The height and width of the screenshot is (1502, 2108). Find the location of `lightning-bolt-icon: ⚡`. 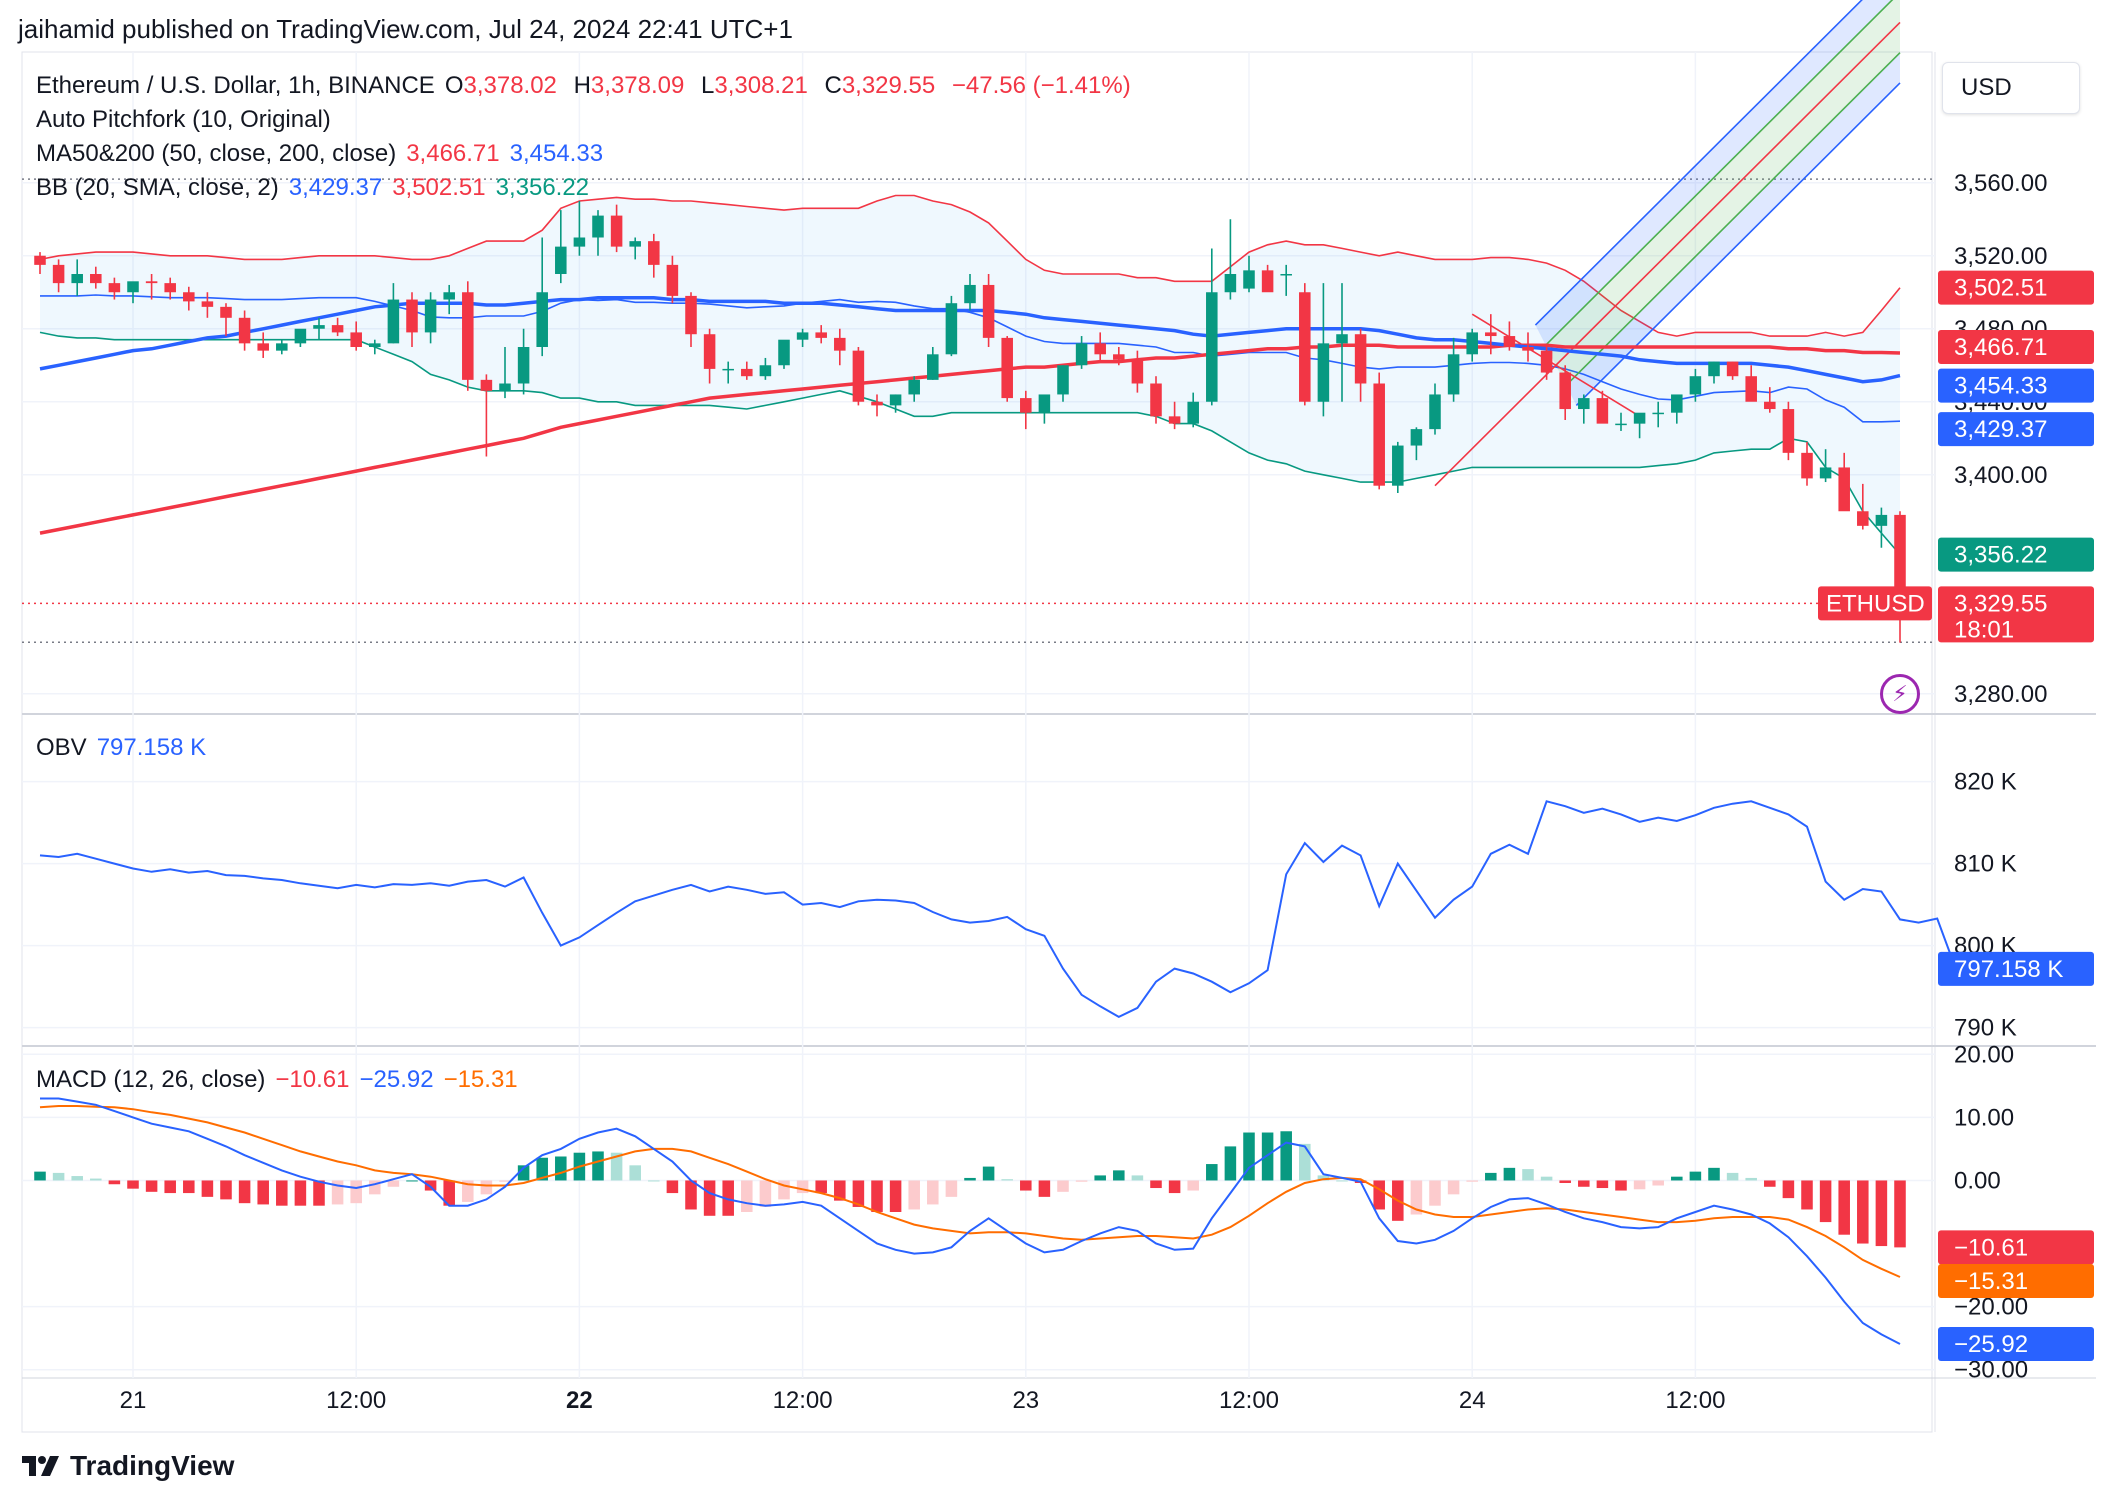

lightning-bolt-icon: ⚡ is located at coordinates (1900, 694).